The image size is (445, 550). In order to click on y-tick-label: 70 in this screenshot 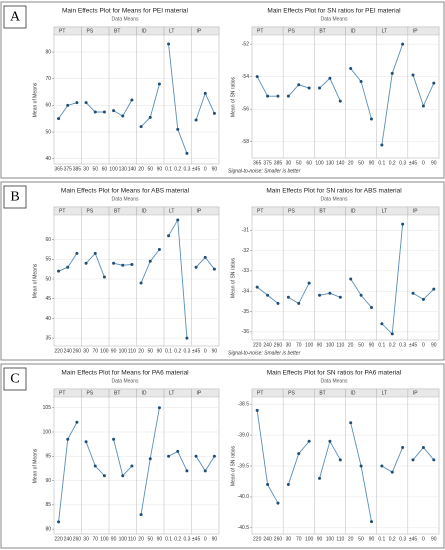, I will do `click(48, 79)`.